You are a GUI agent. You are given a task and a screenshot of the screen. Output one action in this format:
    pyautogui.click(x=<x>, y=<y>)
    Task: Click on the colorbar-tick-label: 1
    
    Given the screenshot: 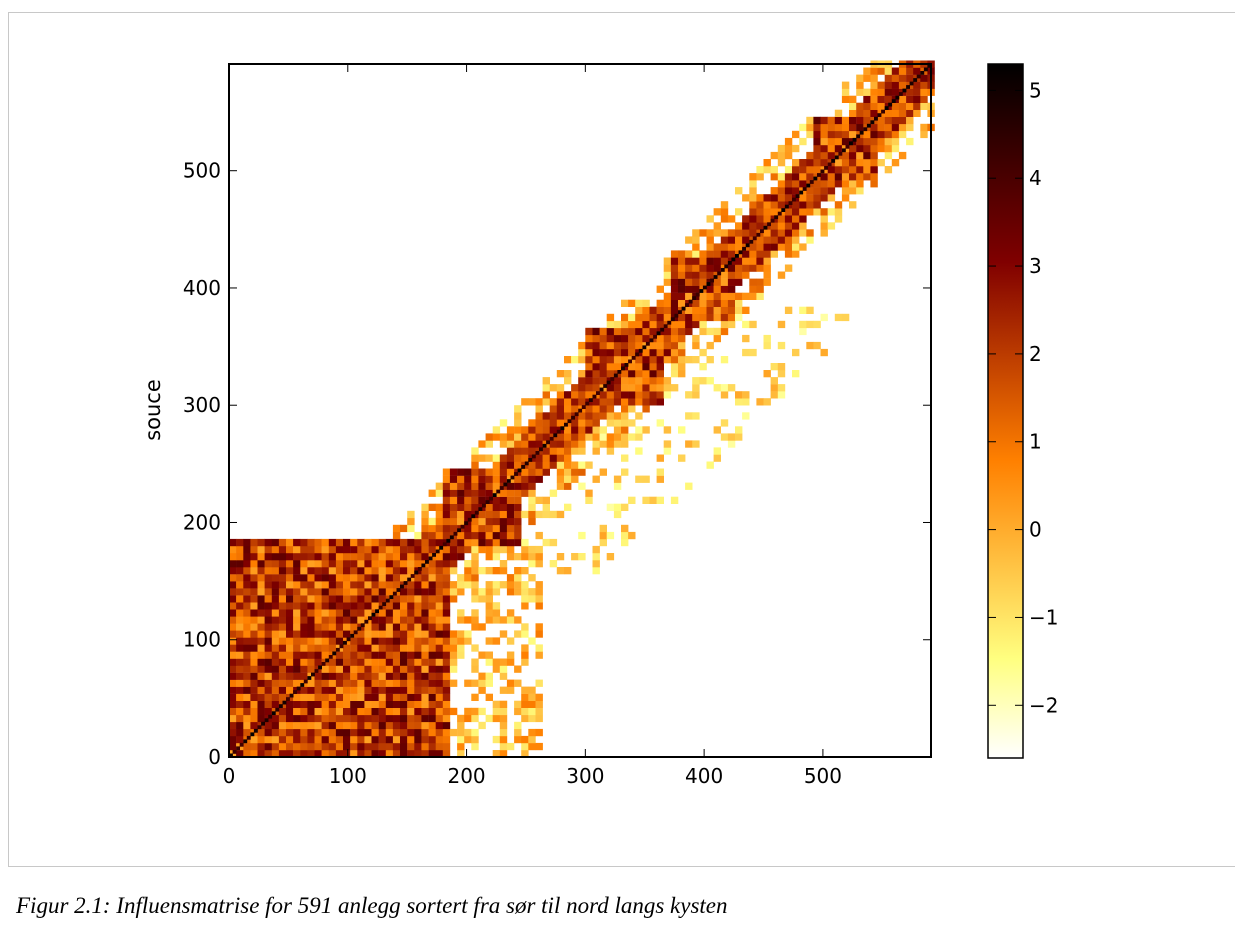 What is the action you would take?
    pyautogui.click(x=1035, y=442)
    